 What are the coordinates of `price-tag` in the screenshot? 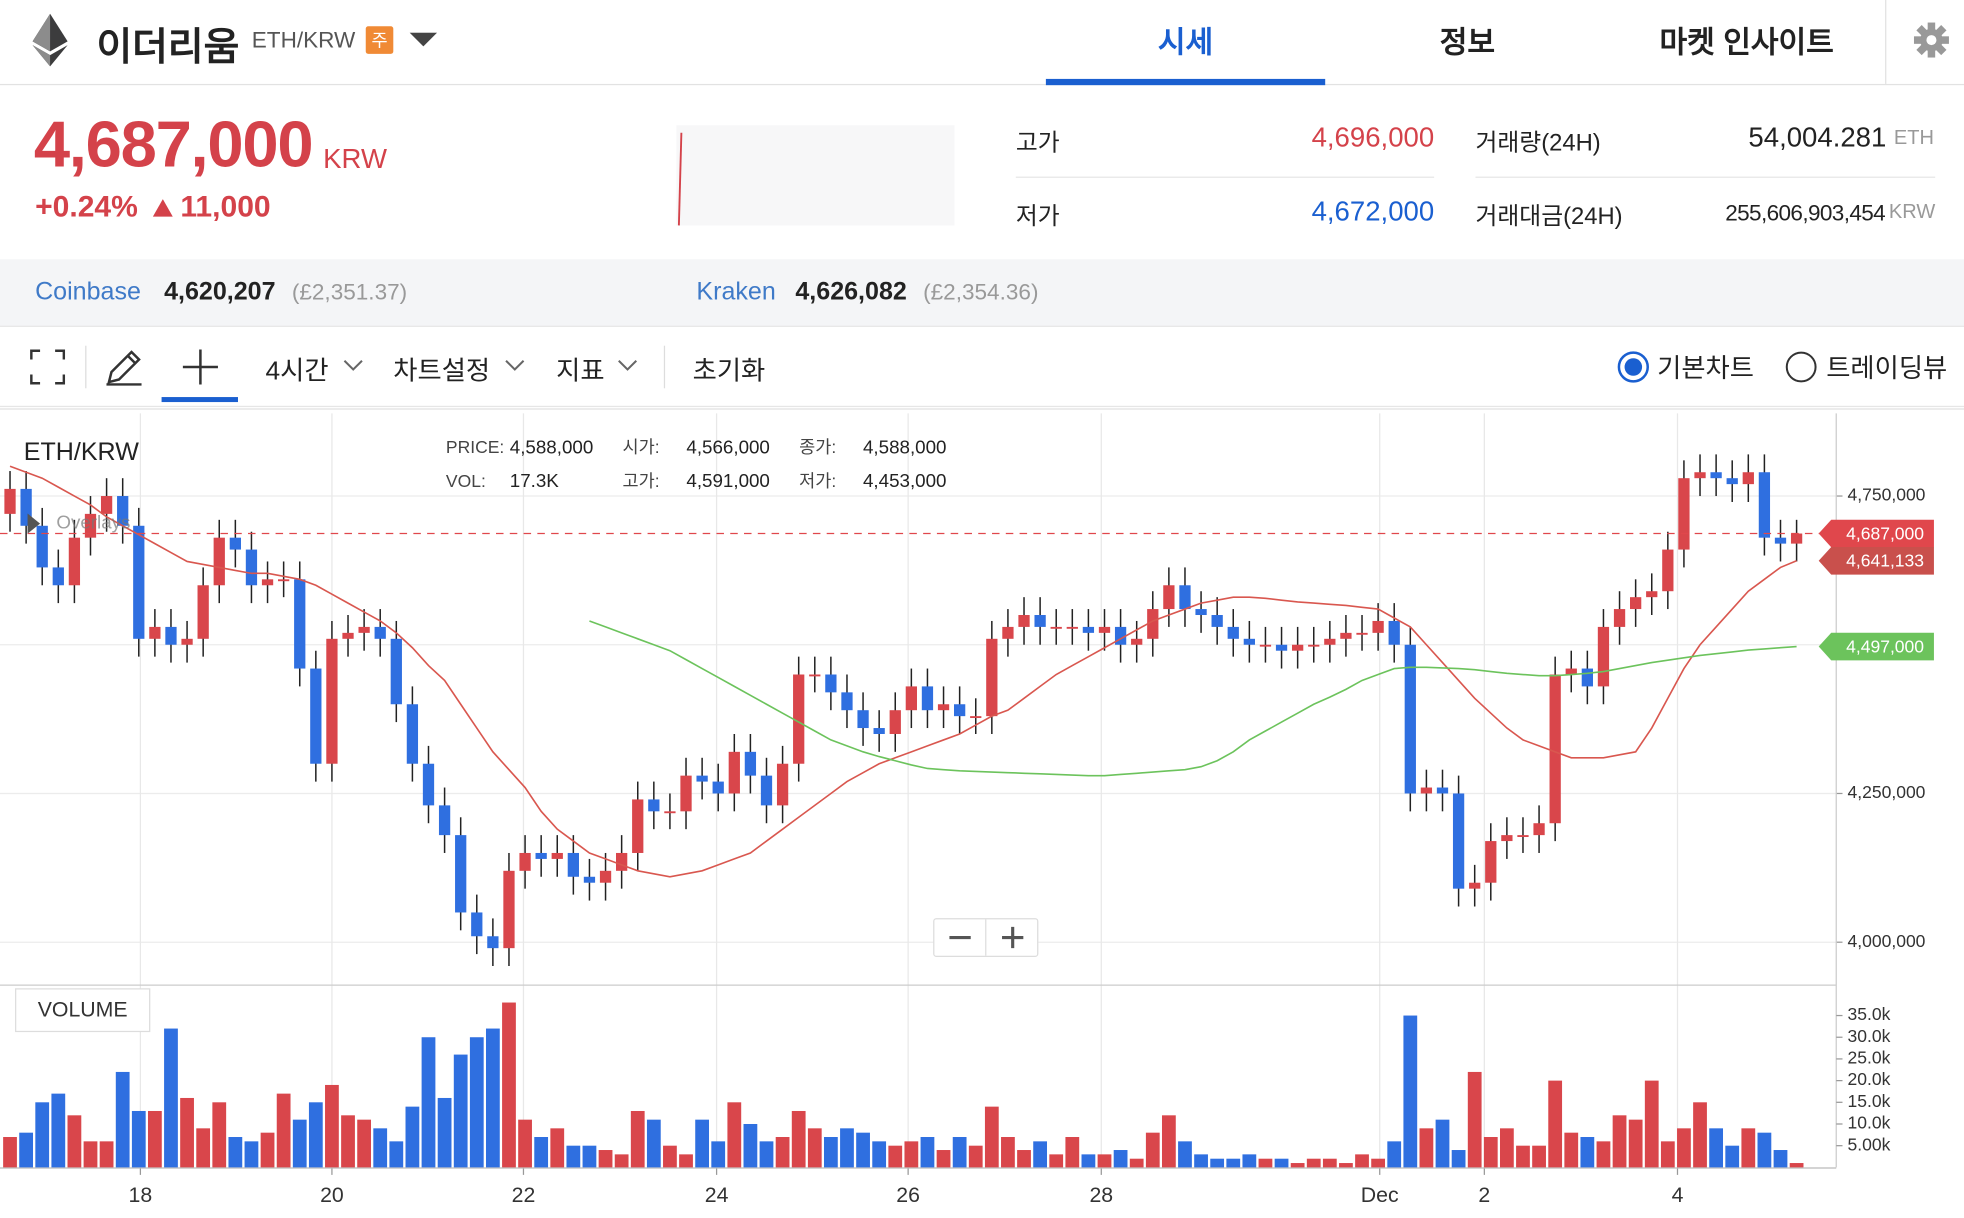 It's located at (1876, 561).